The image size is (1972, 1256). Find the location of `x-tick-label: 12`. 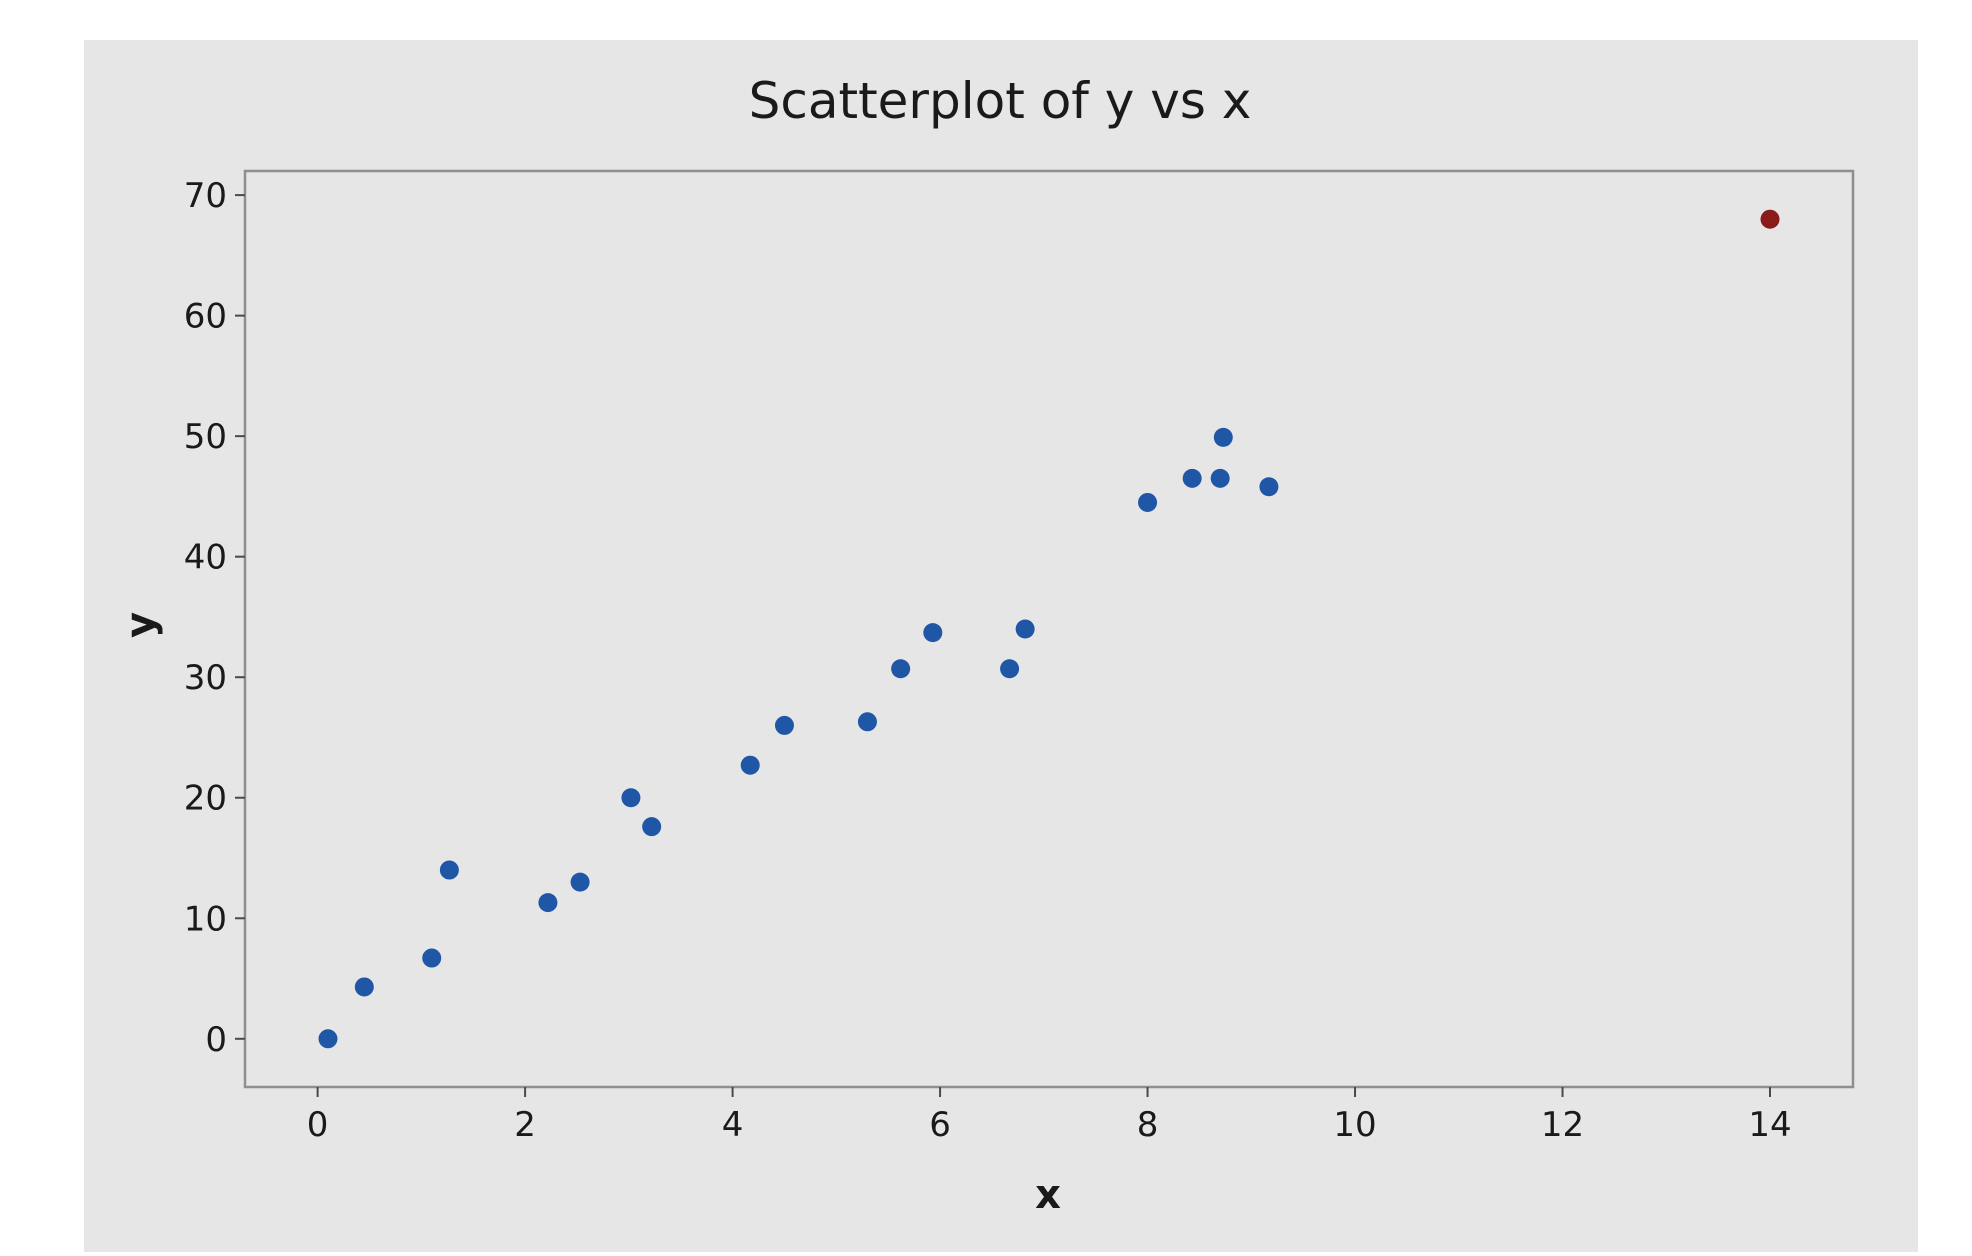

x-tick-label: 12 is located at coordinates (1562, 1125).